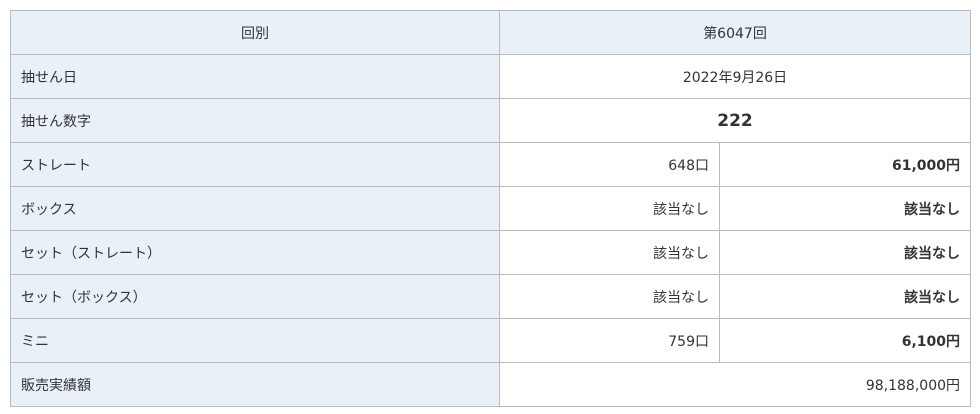 The width and height of the screenshot is (980, 414). What do you see at coordinates (255, 208) in the screenshot?
I see `prize-label: ボックス` at bounding box center [255, 208].